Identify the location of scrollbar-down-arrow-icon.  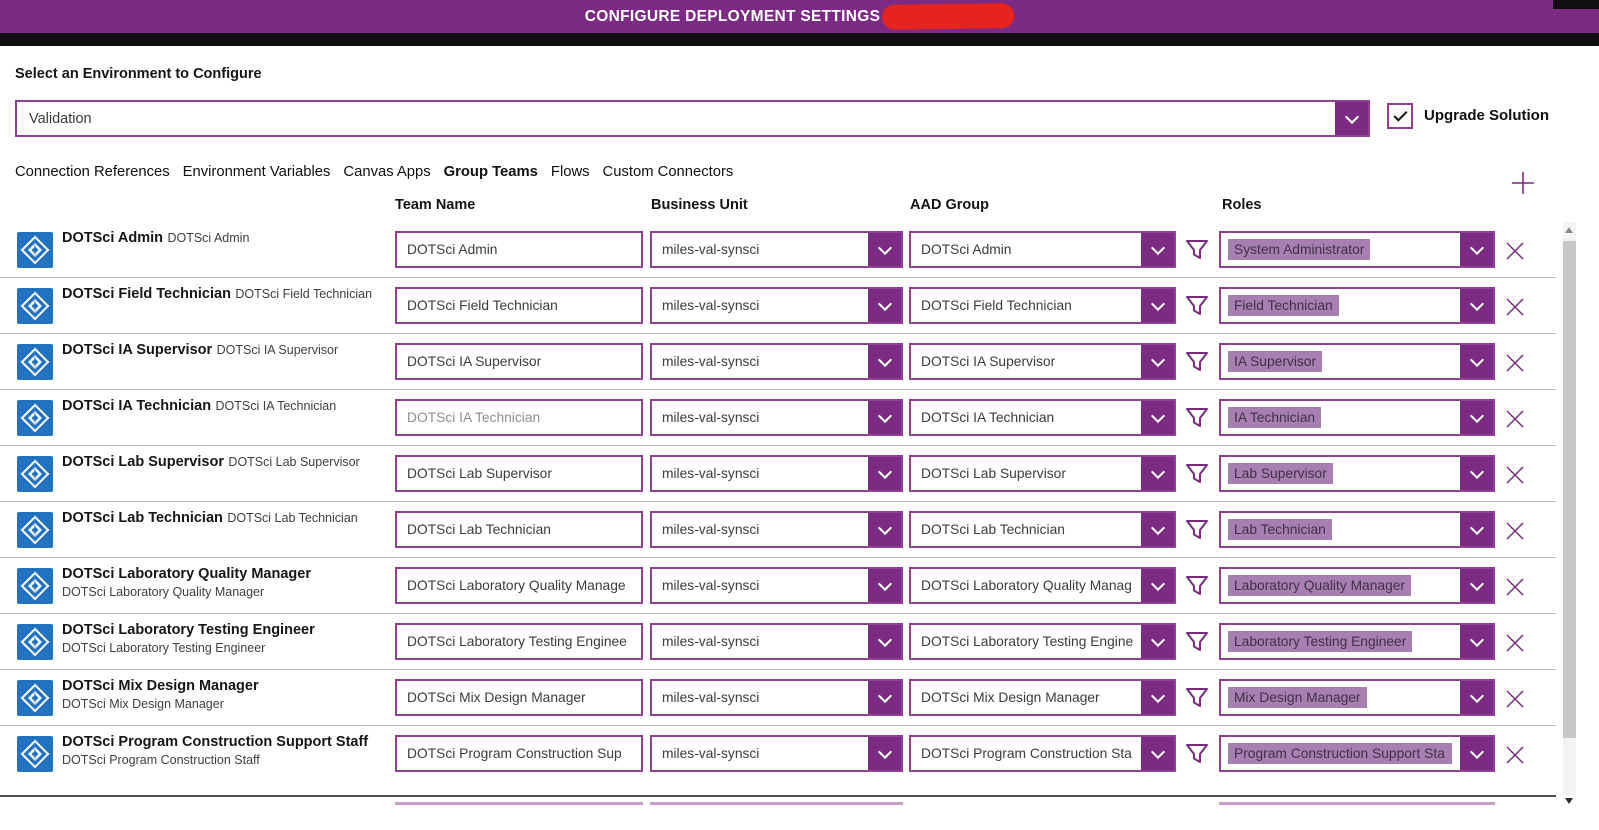
(1569, 801).